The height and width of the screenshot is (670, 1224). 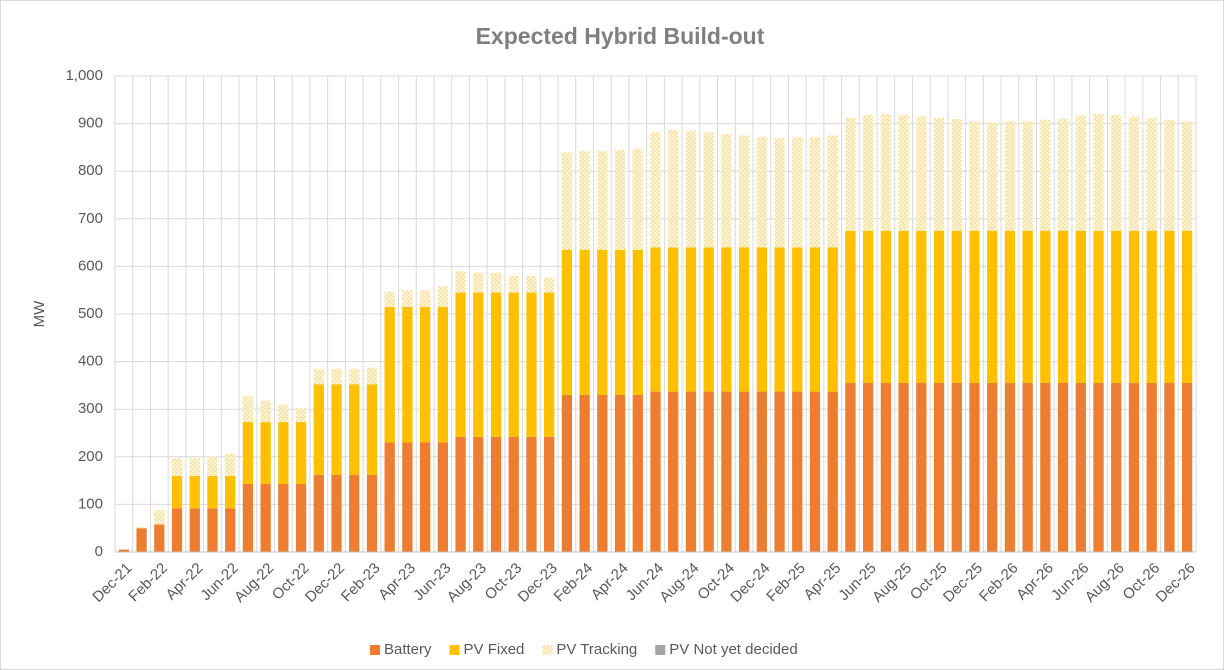 What do you see at coordinates (596, 649) in the screenshot?
I see `legend-label: PV Tracking` at bounding box center [596, 649].